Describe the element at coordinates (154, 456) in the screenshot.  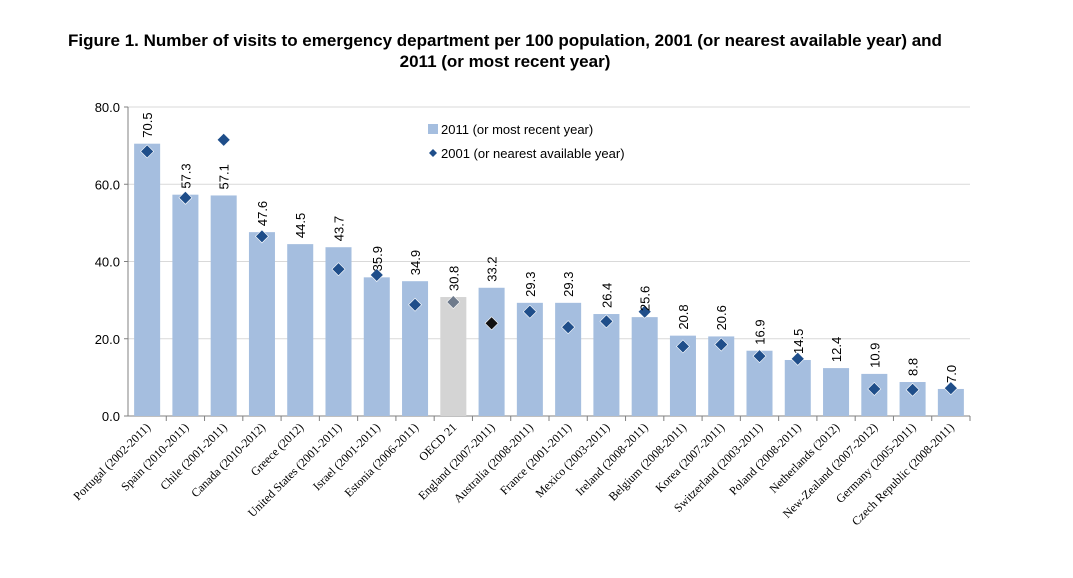
I see `x-tick-label: Spain (2010-2011)` at that location.